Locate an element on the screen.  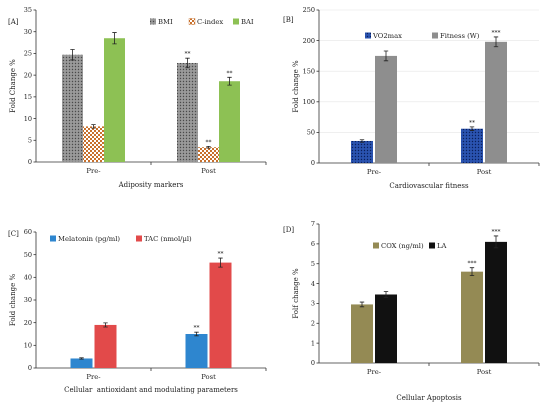
legend-label: BAI is located at coordinates (247, 22).